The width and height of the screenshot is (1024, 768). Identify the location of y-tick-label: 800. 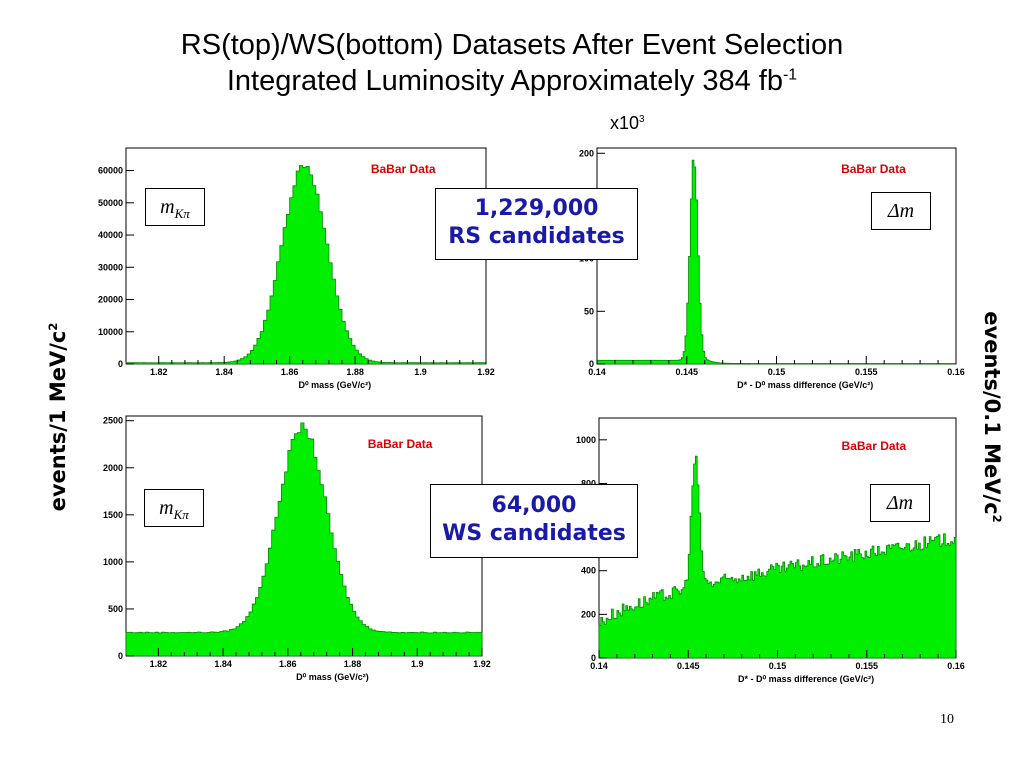
(588, 483).